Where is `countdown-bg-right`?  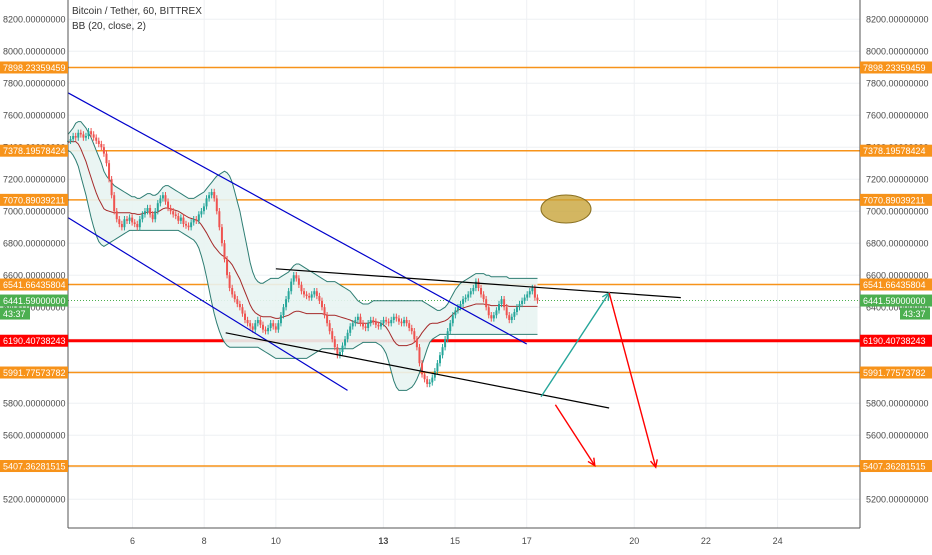
countdown-bg-right is located at coordinates (915, 313).